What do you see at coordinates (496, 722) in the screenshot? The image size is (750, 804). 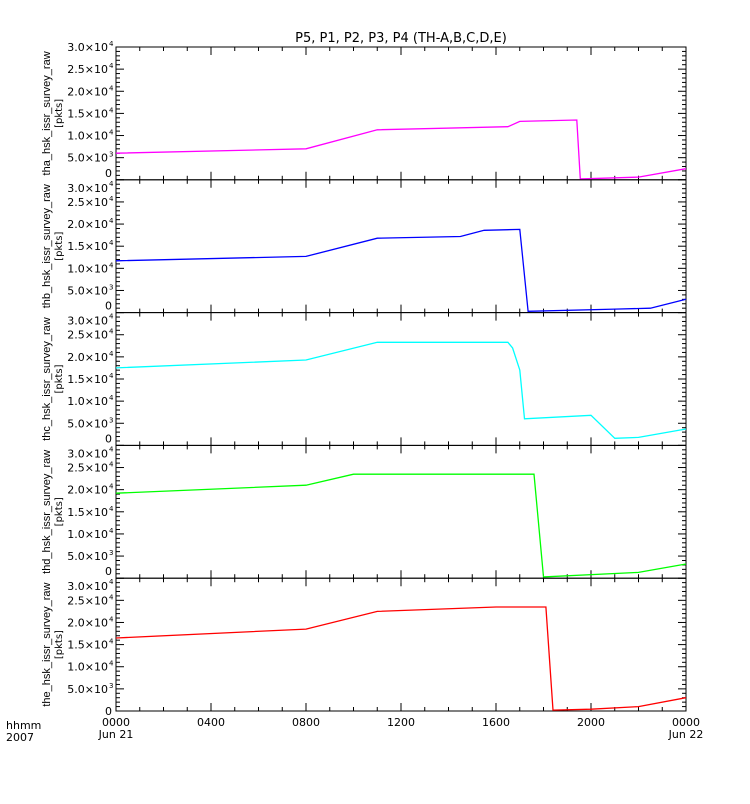 I see `x-tick-label: 1600` at bounding box center [496, 722].